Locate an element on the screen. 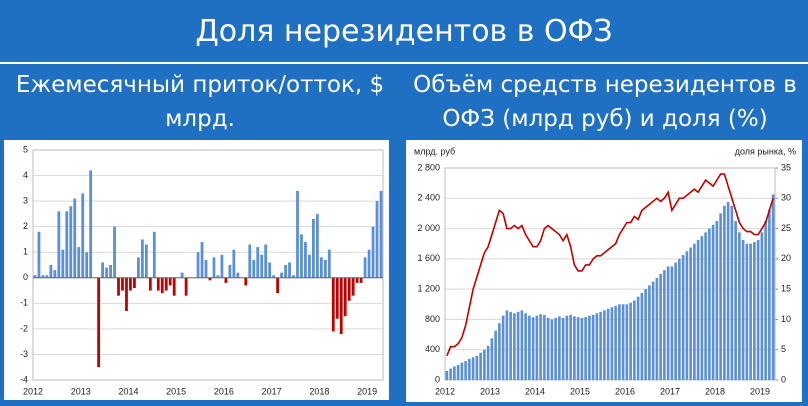 This screenshot has height=406, width=808. y-tick-label: 0 is located at coordinates (437, 379).